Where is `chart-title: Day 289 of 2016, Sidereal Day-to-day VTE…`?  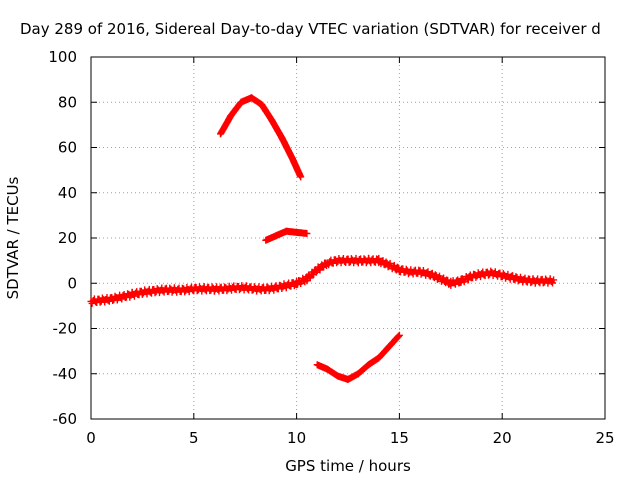
chart-title: Day 289 of 2016, Sidereal Day-to-day VTE… is located at coordinates (310, 29).